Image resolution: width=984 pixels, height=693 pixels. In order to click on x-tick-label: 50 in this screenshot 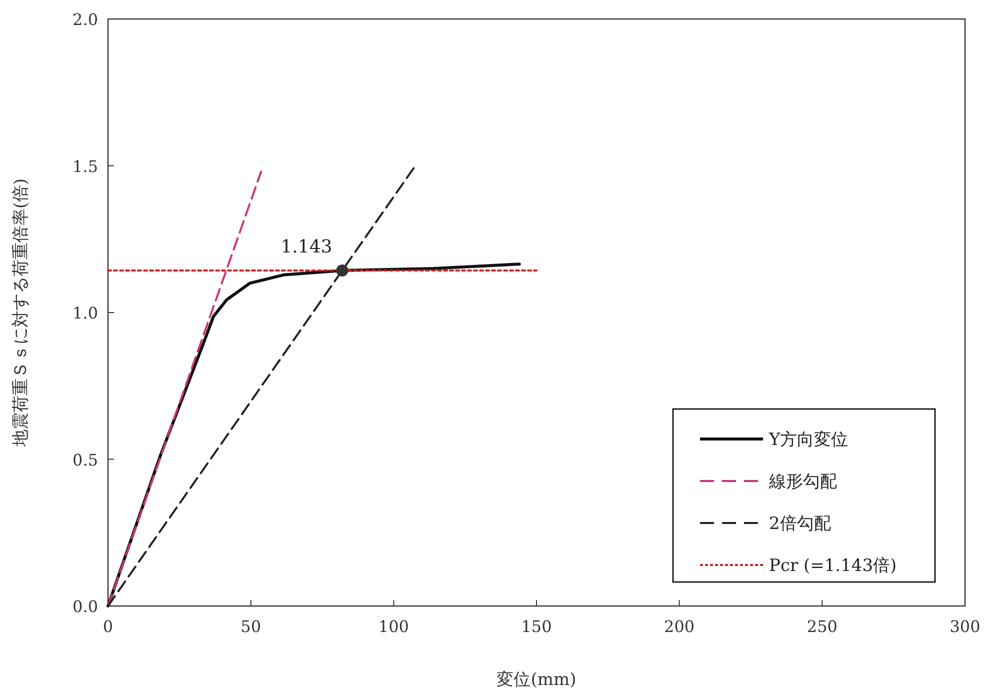, I will do `click(251, 626)`.